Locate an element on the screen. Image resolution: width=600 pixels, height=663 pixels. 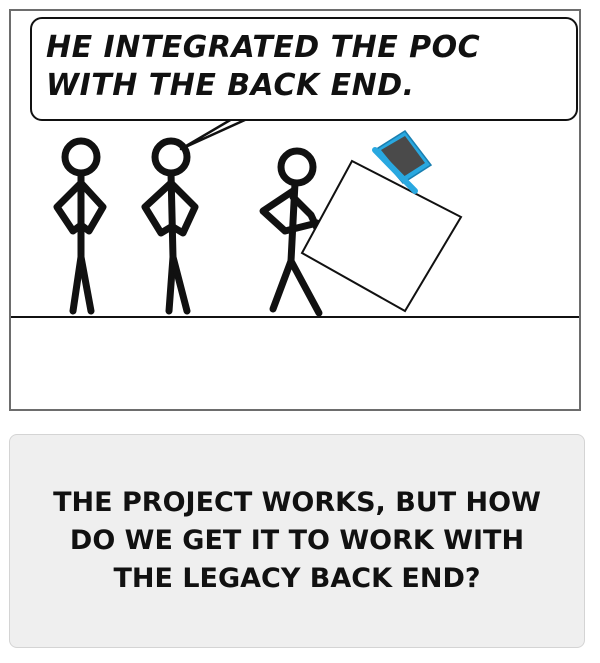
box is located at coordinates (381, 236).